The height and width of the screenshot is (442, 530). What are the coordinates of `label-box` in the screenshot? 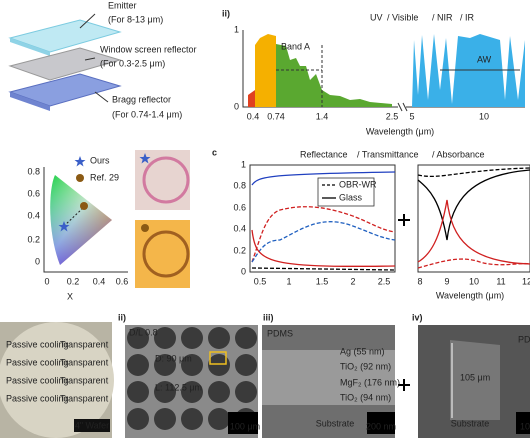 It's located at (92, 425).